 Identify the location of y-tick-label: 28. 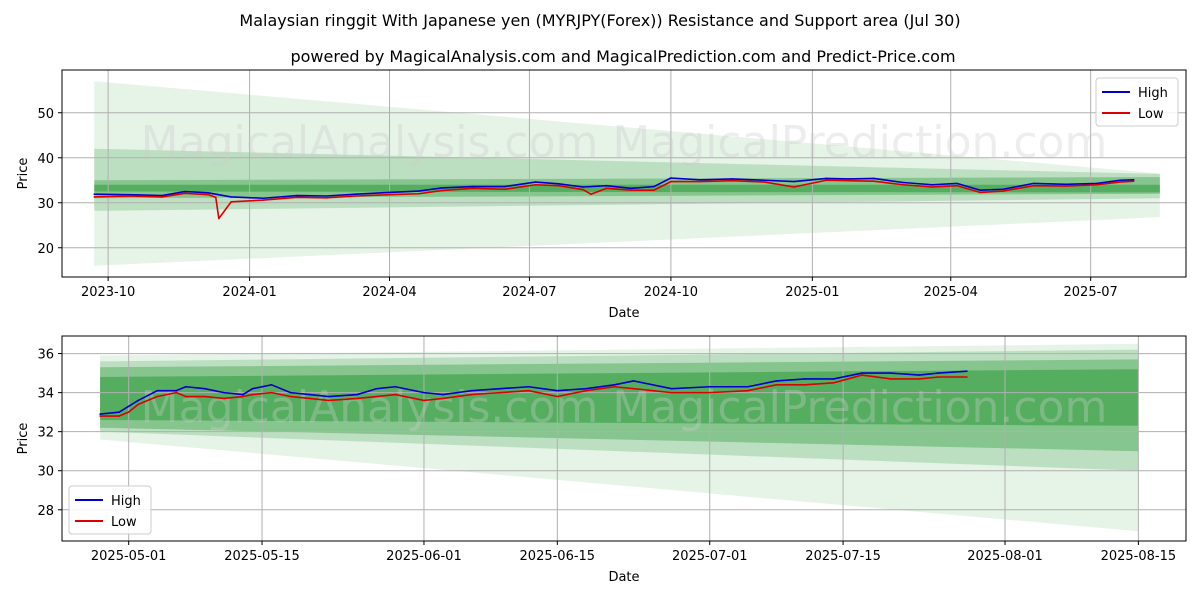
(45, 511).